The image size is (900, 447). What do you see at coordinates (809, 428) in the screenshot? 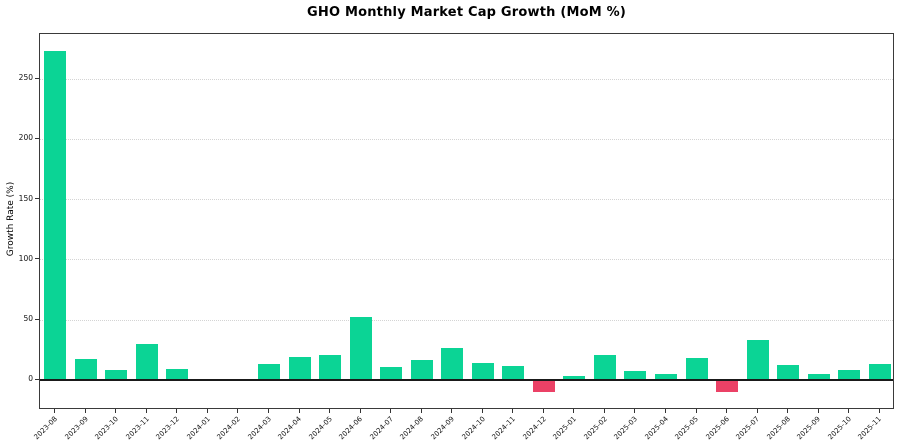
I see `x-tick-label-2025-09: 2025-09` at bounding box center [809, 428].